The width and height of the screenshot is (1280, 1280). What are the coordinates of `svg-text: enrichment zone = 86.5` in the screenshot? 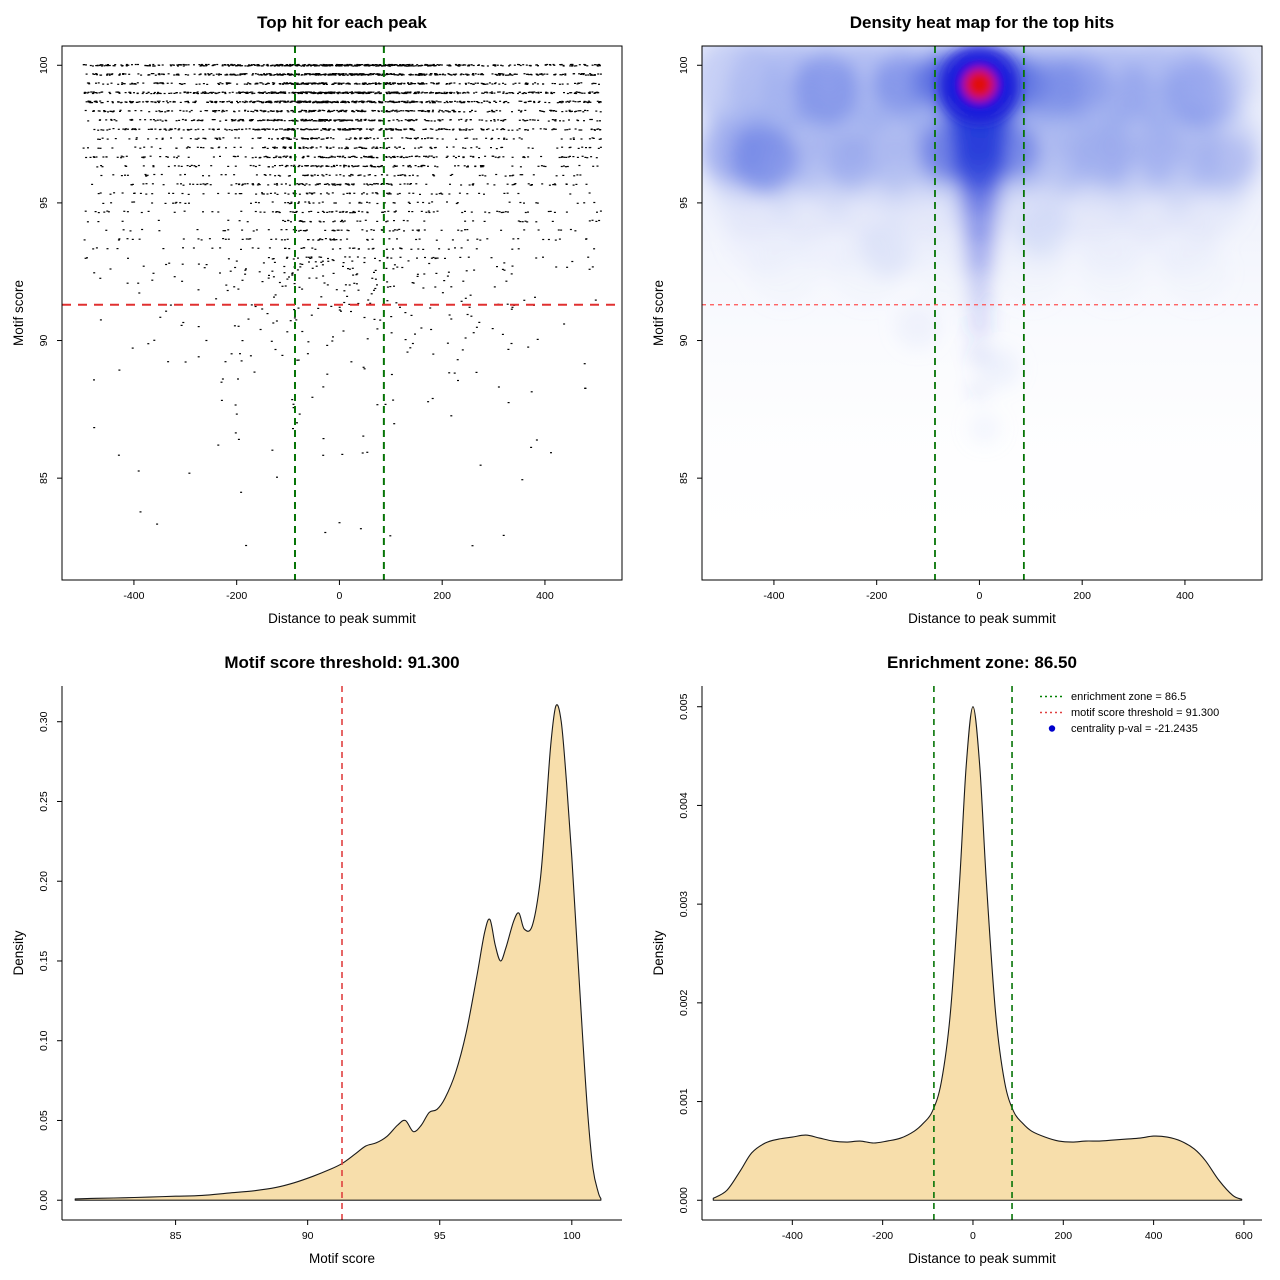 It's located at (1128, 697).